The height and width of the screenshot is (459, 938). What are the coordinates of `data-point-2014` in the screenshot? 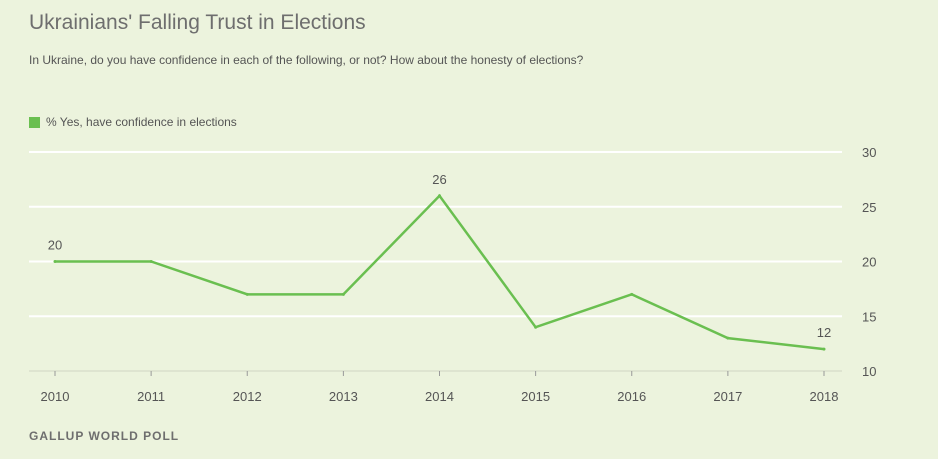 It's located at (439, 196).